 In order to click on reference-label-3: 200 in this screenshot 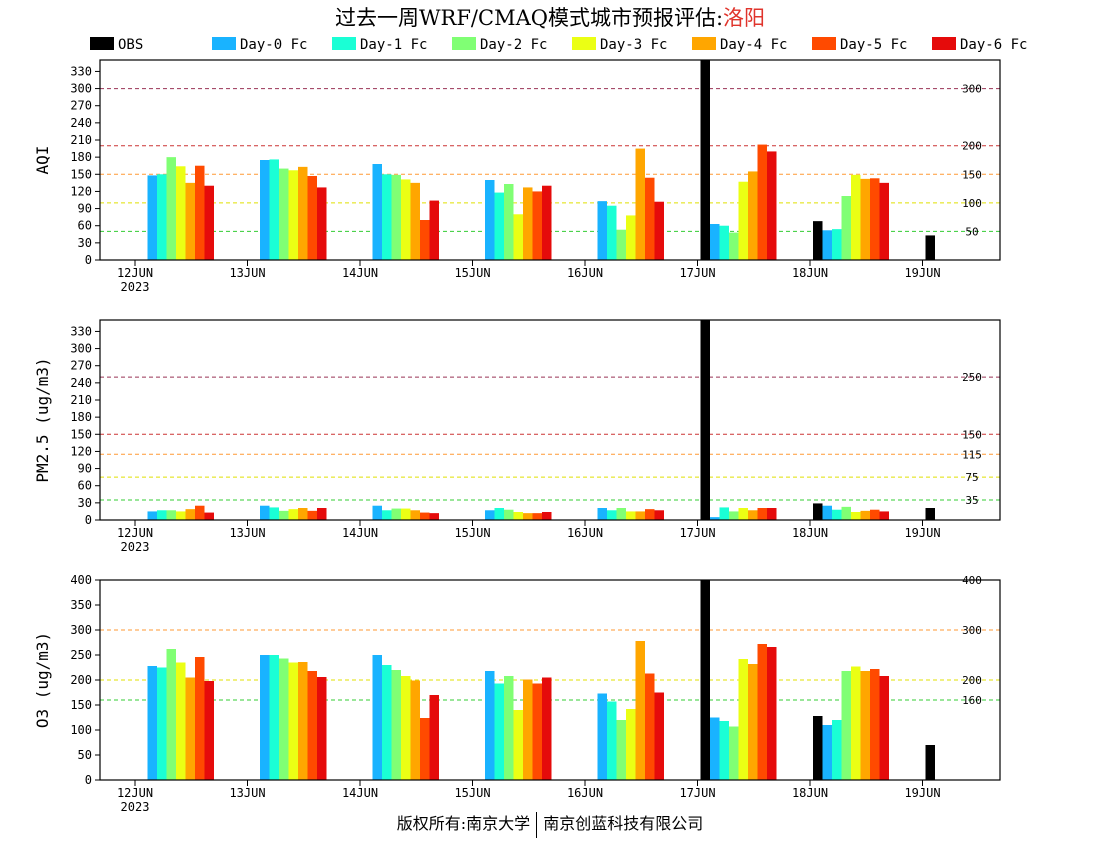, I will do `click(972, 146)`.